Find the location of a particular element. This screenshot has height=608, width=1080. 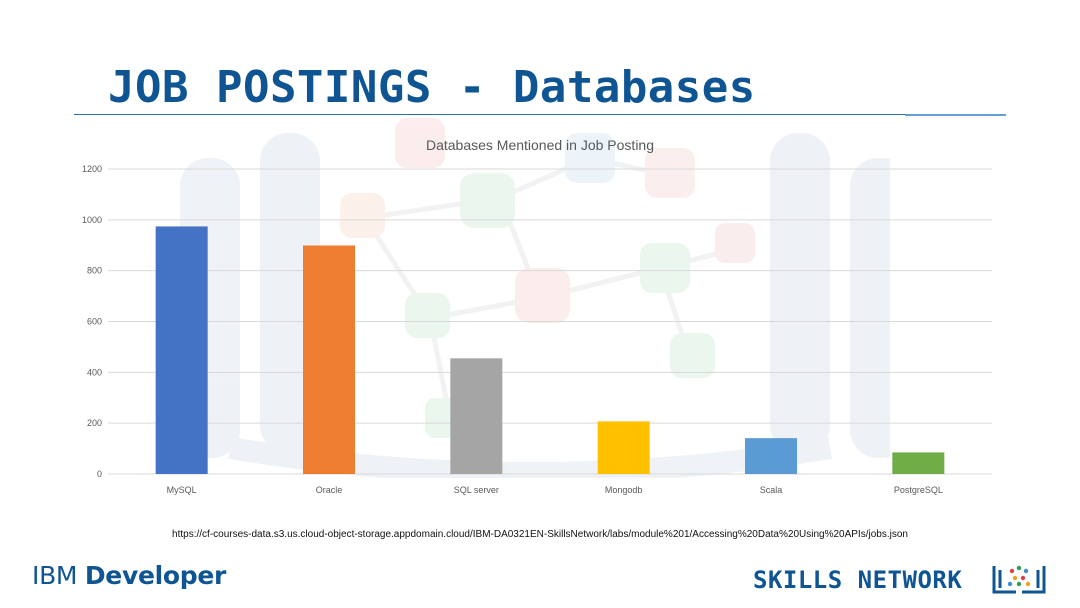

bar-scala is located at coordinates (771, 456).